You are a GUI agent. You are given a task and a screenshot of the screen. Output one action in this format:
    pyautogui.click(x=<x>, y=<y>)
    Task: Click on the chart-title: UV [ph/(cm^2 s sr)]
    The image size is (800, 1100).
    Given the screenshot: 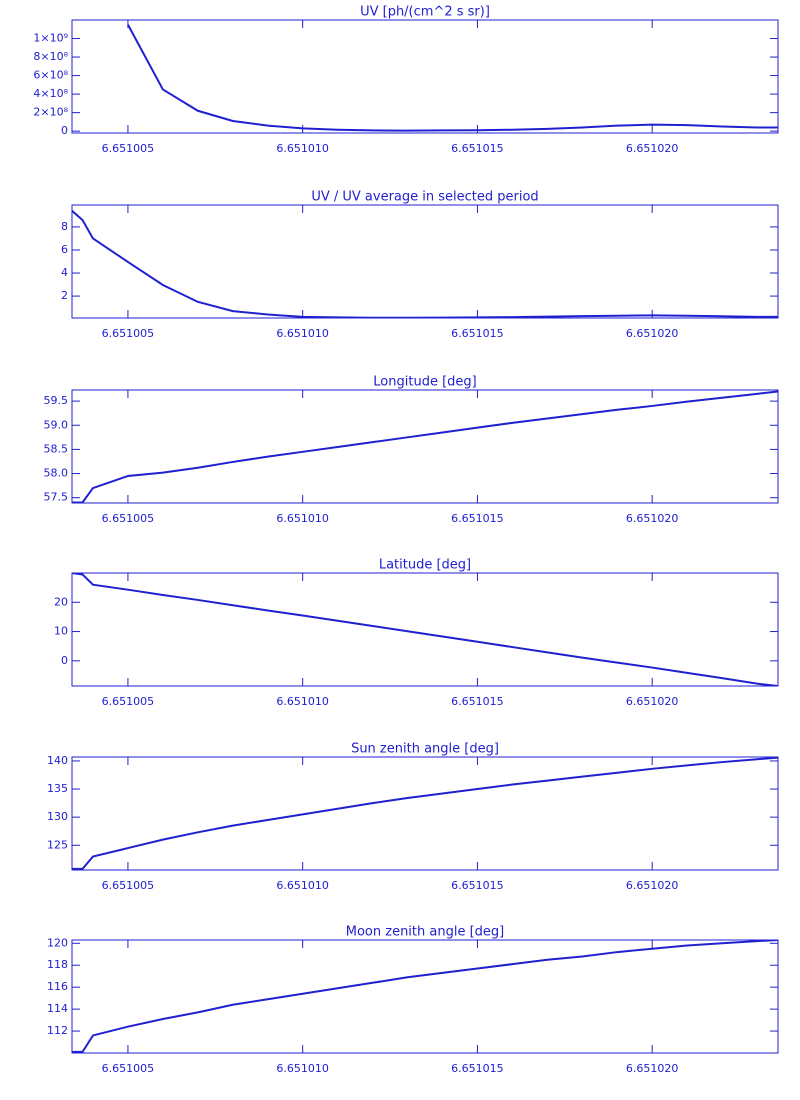 What is the action you would take?
    pyautogui.click(x=425, y=12)
    